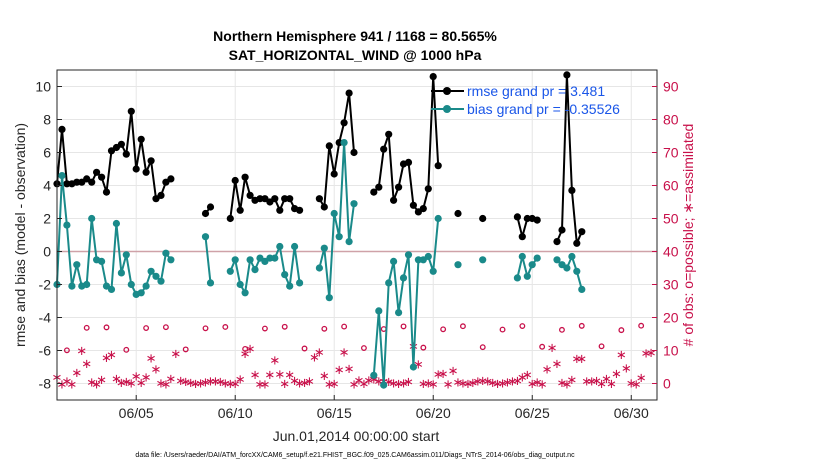  What do you see at coordinates (47, 252) in the screenshot?
I see `y-tick-label: 0` at bounding box center [47, 252].